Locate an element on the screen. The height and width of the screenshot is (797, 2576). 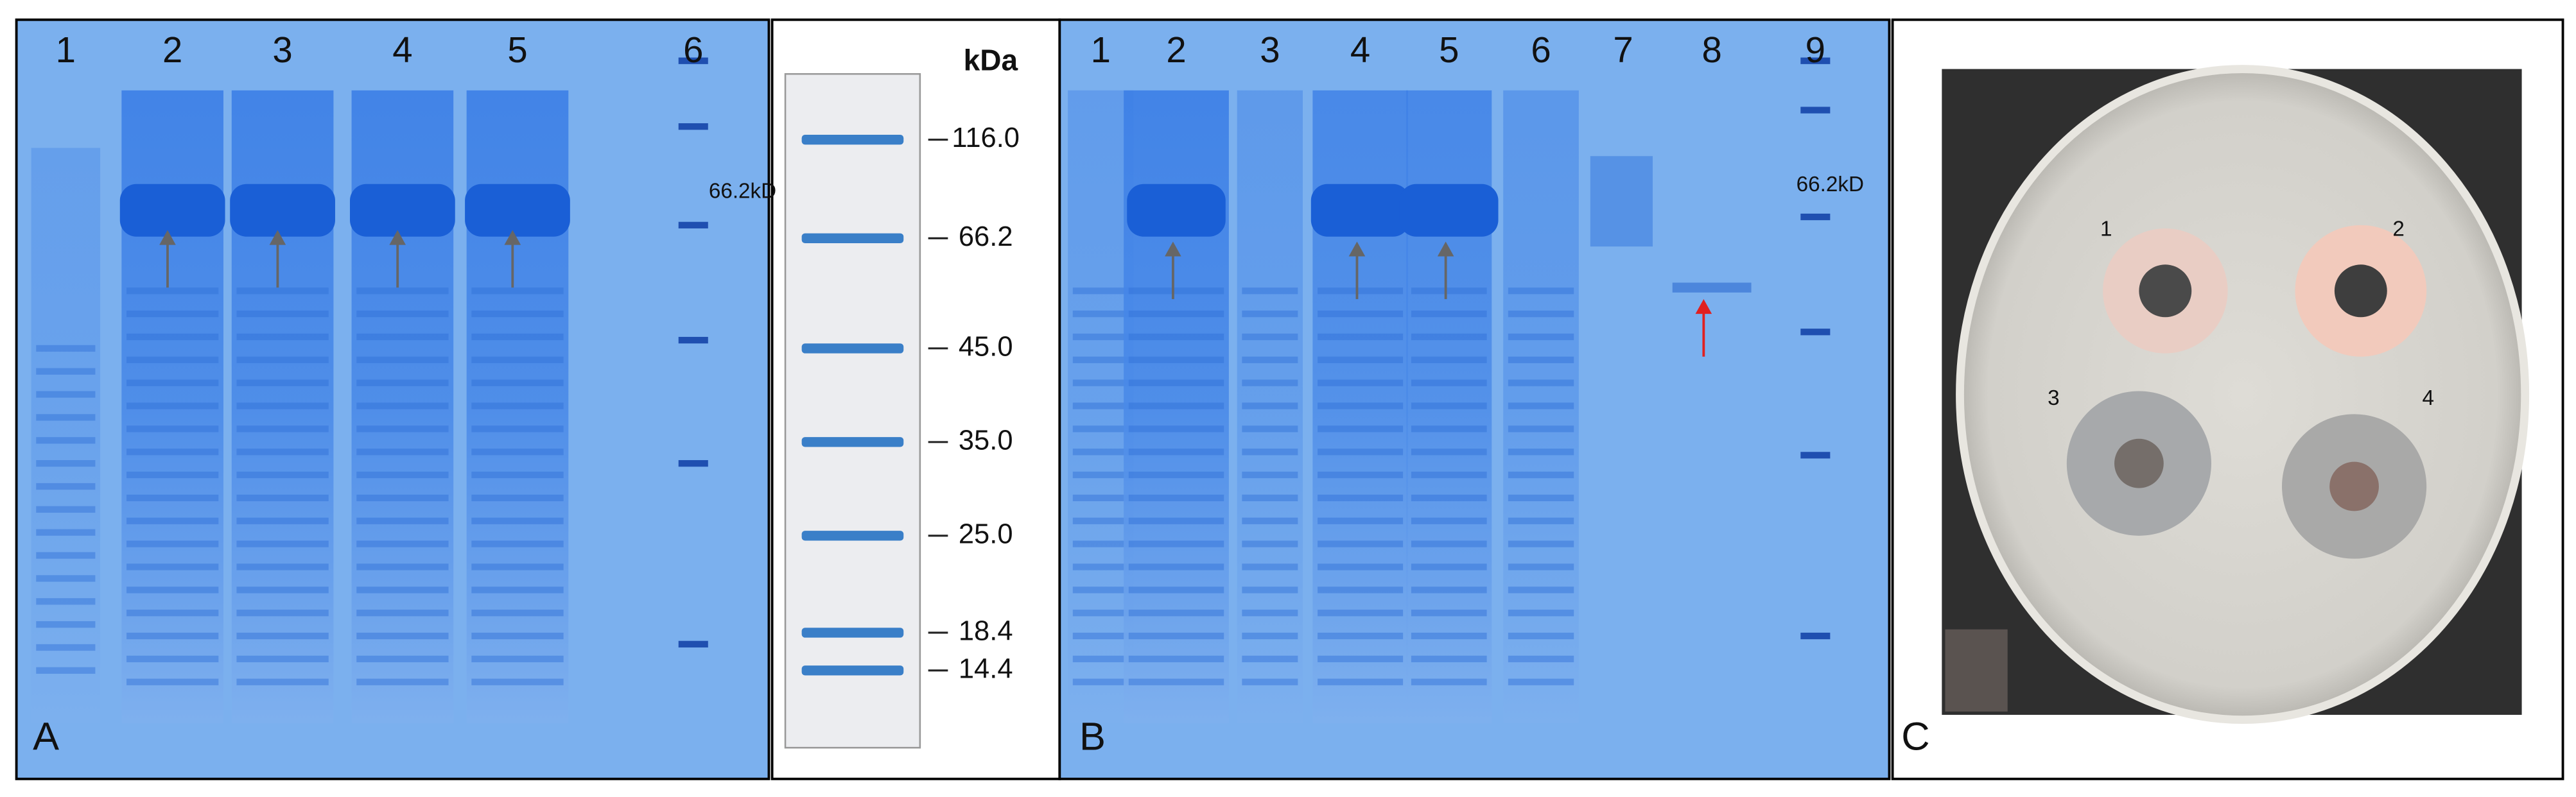
well is located at coordinates (2360, 291).